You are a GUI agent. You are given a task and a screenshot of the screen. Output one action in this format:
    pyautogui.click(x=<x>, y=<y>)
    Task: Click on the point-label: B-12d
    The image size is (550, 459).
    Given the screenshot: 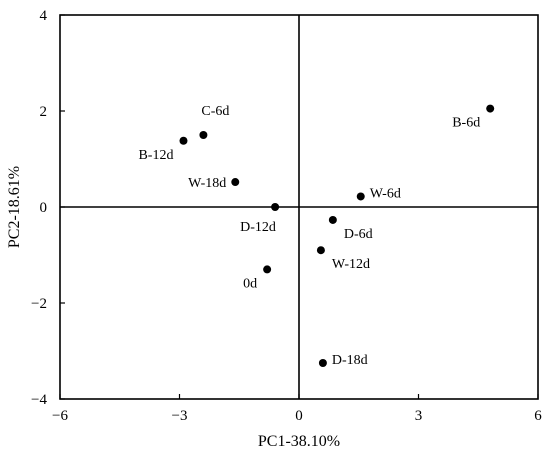 What is the action you would take?
    pyautogui.click(x=155, y=155)
    